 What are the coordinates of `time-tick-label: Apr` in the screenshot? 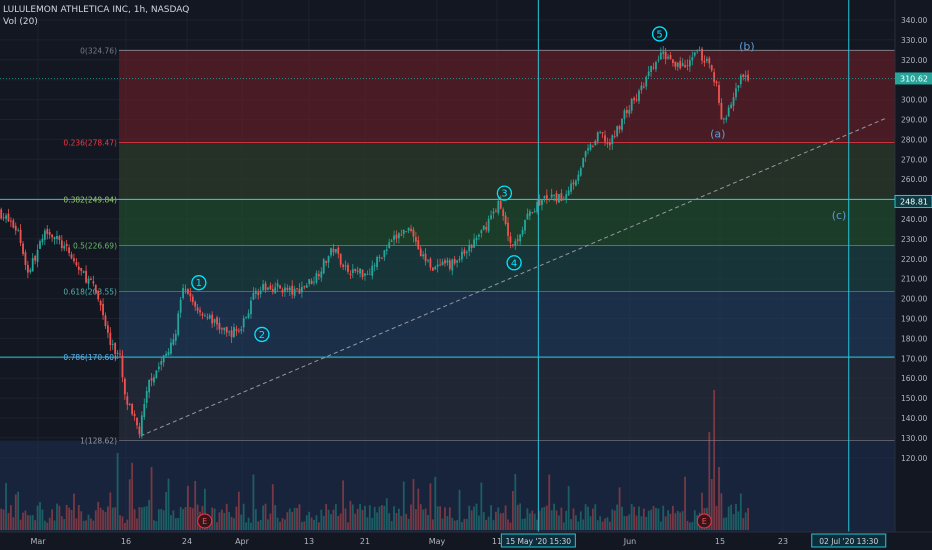 It's located at (242, 541).